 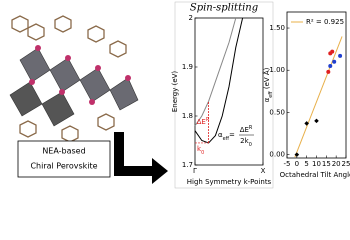 I want to click on x-tick-label: -5, so click(x=287, y=164).